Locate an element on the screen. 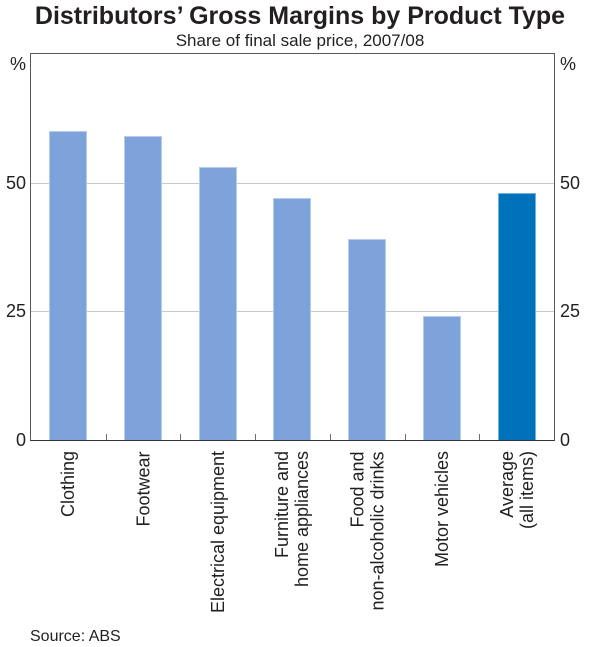  y-axis-unit-right: % is located at coordinates (568, 64).